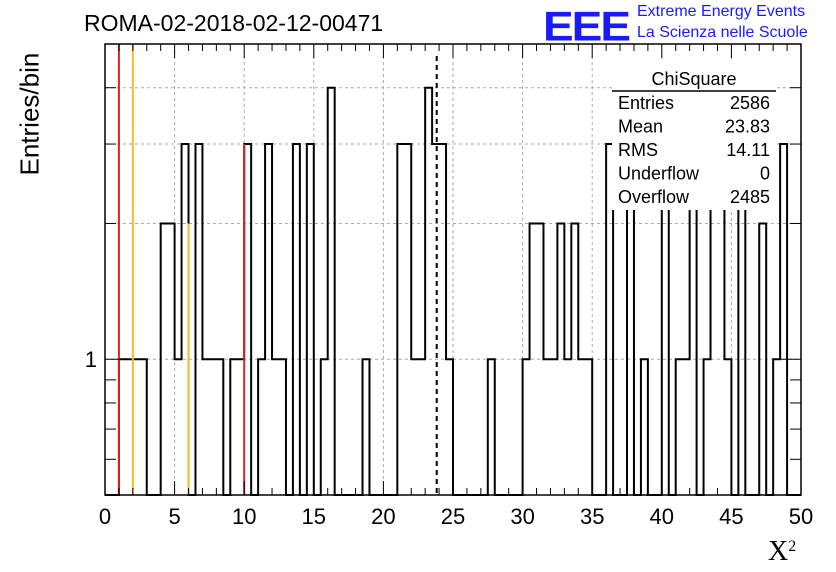 This screenshot has width=836, height=572. I want to click on x-tick-label: 45, so click(731, 516).